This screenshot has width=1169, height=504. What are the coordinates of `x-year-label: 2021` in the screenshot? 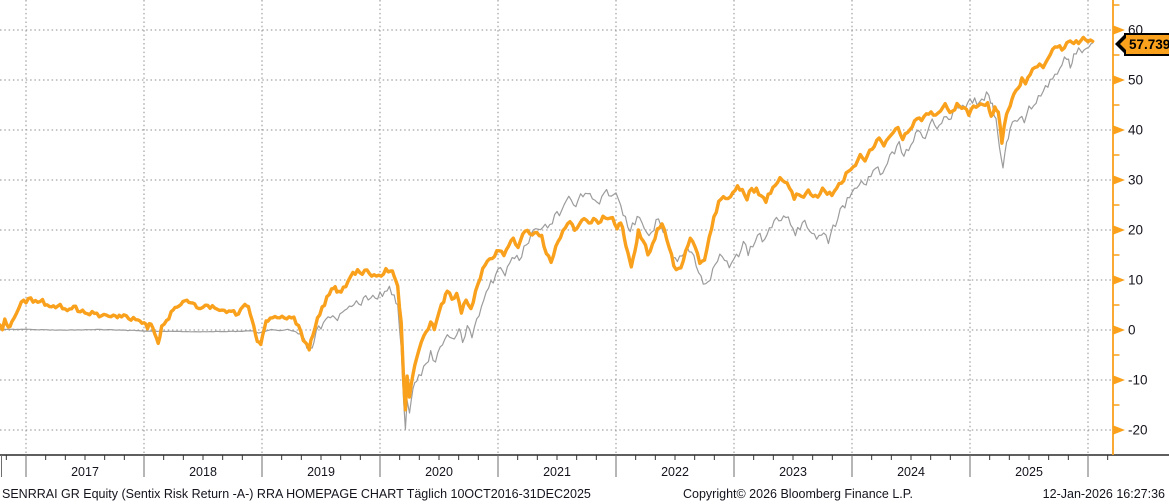 It's located at (557, 472).